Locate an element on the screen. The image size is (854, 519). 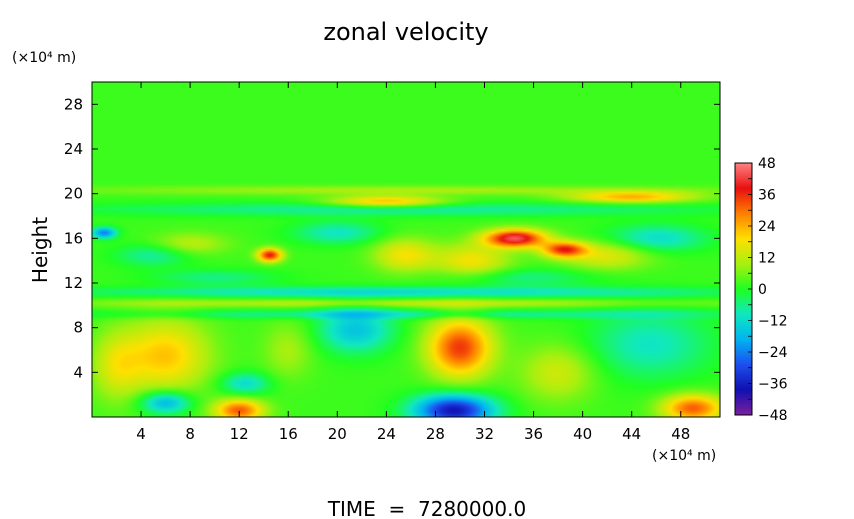
x-tick-label: 8 is located at coordinates (190, 434).